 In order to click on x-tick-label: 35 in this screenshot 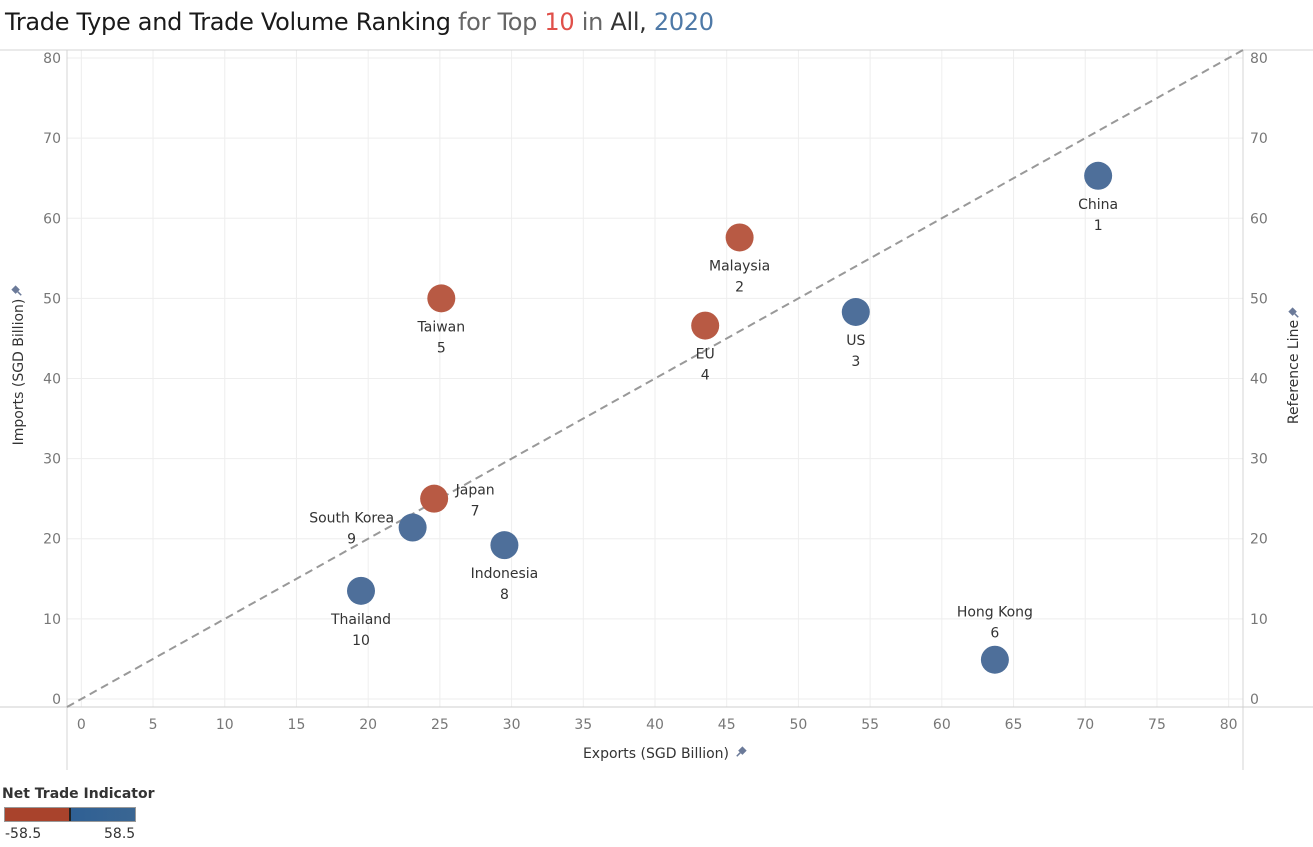, I will do `click(583, 725)`.